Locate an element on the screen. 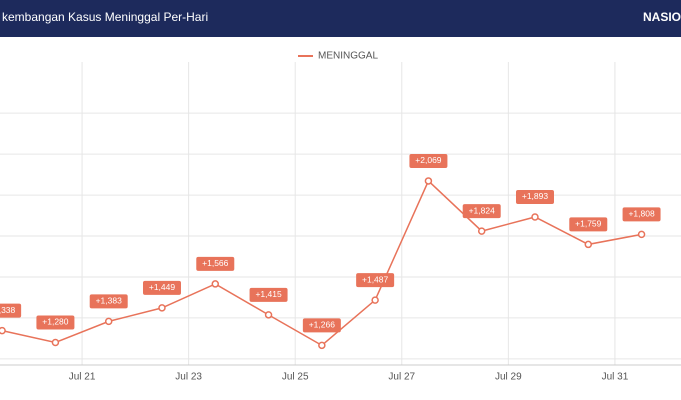 The image size is (681, 400). value-label-text: +1,759 is located at coordinates (588, 224).